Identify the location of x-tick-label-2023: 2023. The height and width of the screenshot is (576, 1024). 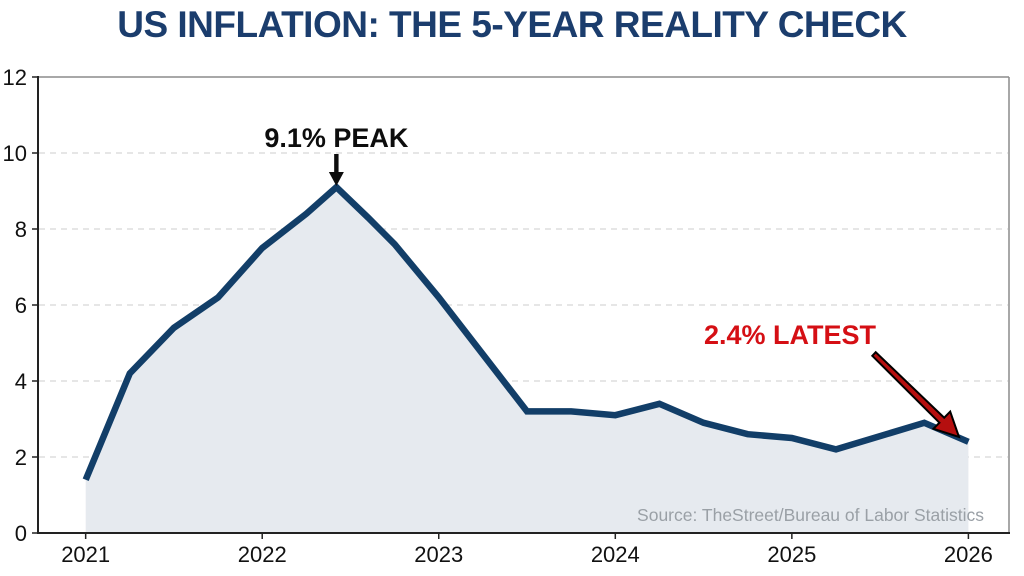
(438, 554).